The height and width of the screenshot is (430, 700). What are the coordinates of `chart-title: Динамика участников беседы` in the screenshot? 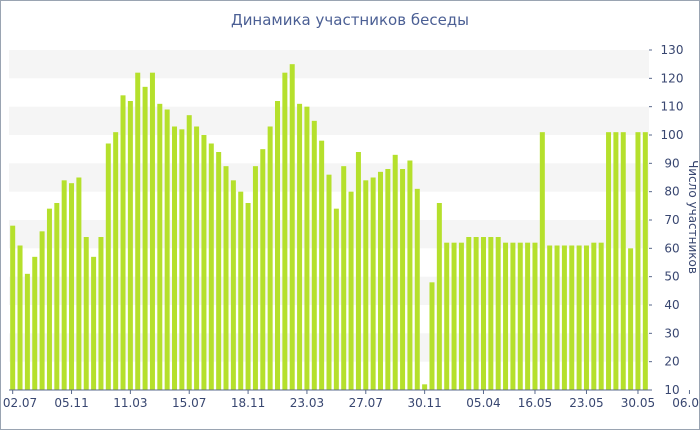 It's located at (350, 20).